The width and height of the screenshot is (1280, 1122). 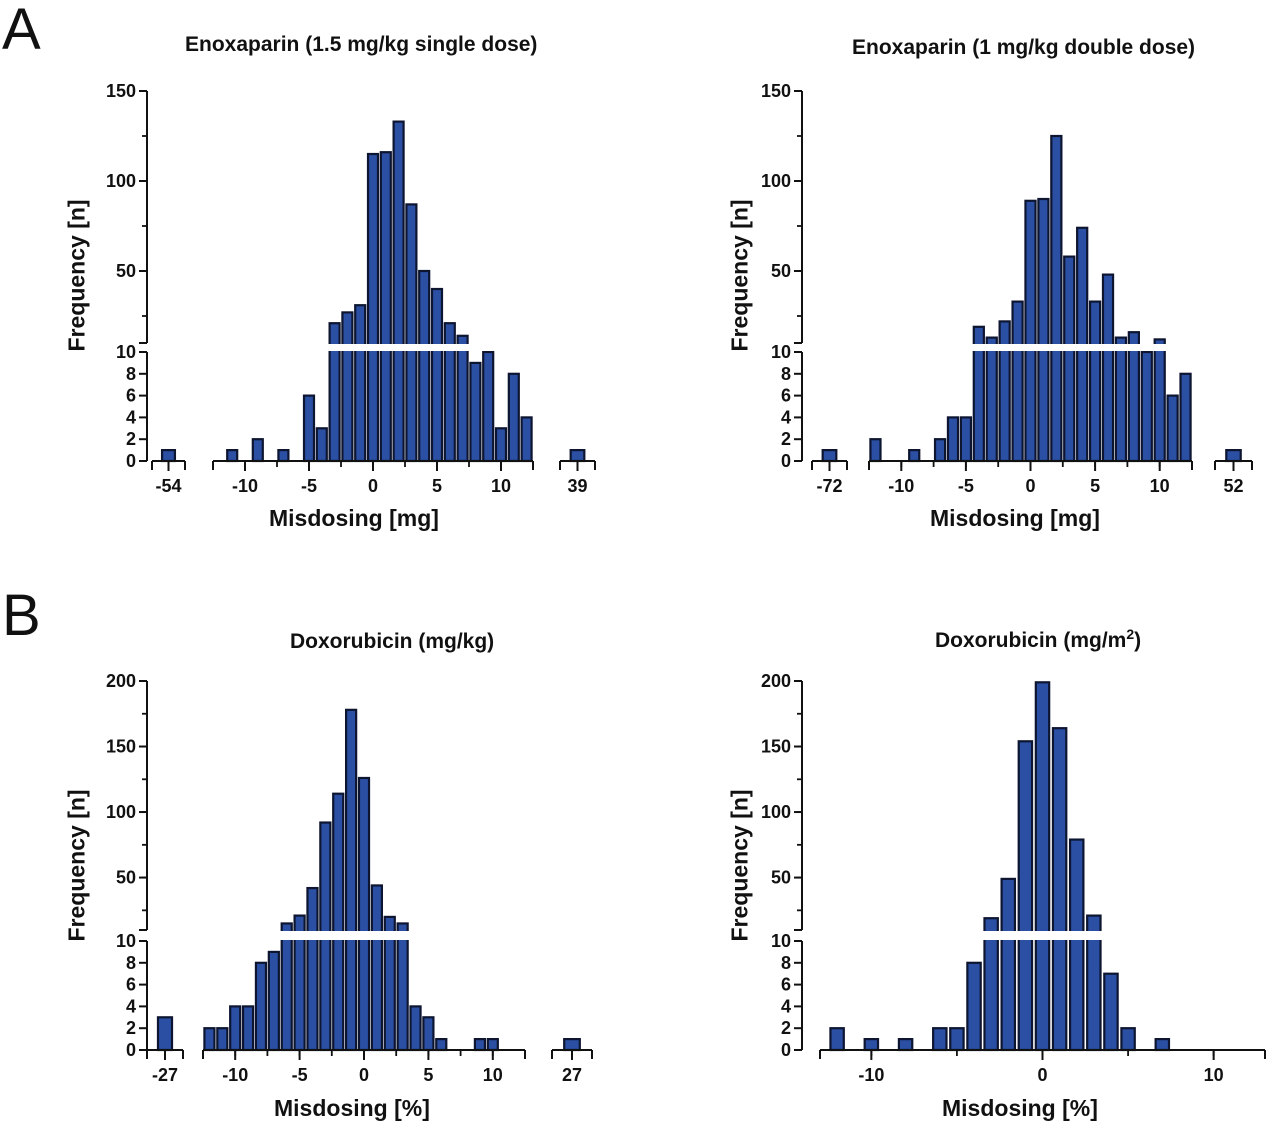 What do you see at coordinates (1015, 518) in the screenshot?
I see `x-axis-label: Misdosing [mg]` at bounding box center [1015, 518].